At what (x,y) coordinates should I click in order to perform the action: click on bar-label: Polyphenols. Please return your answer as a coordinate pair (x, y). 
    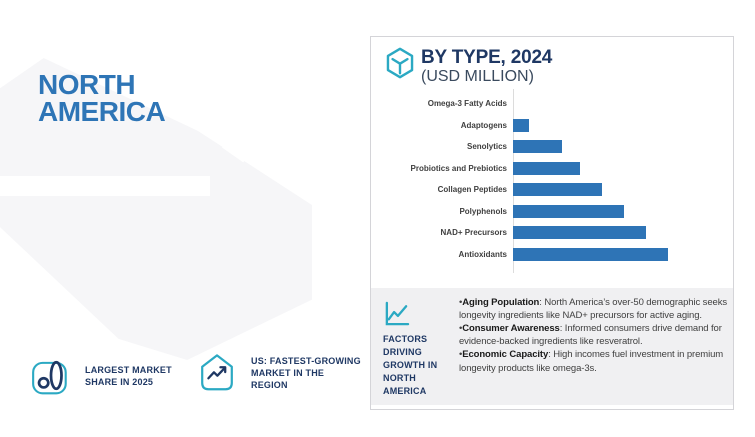
    Looking at the image, I should click on (483, 211).